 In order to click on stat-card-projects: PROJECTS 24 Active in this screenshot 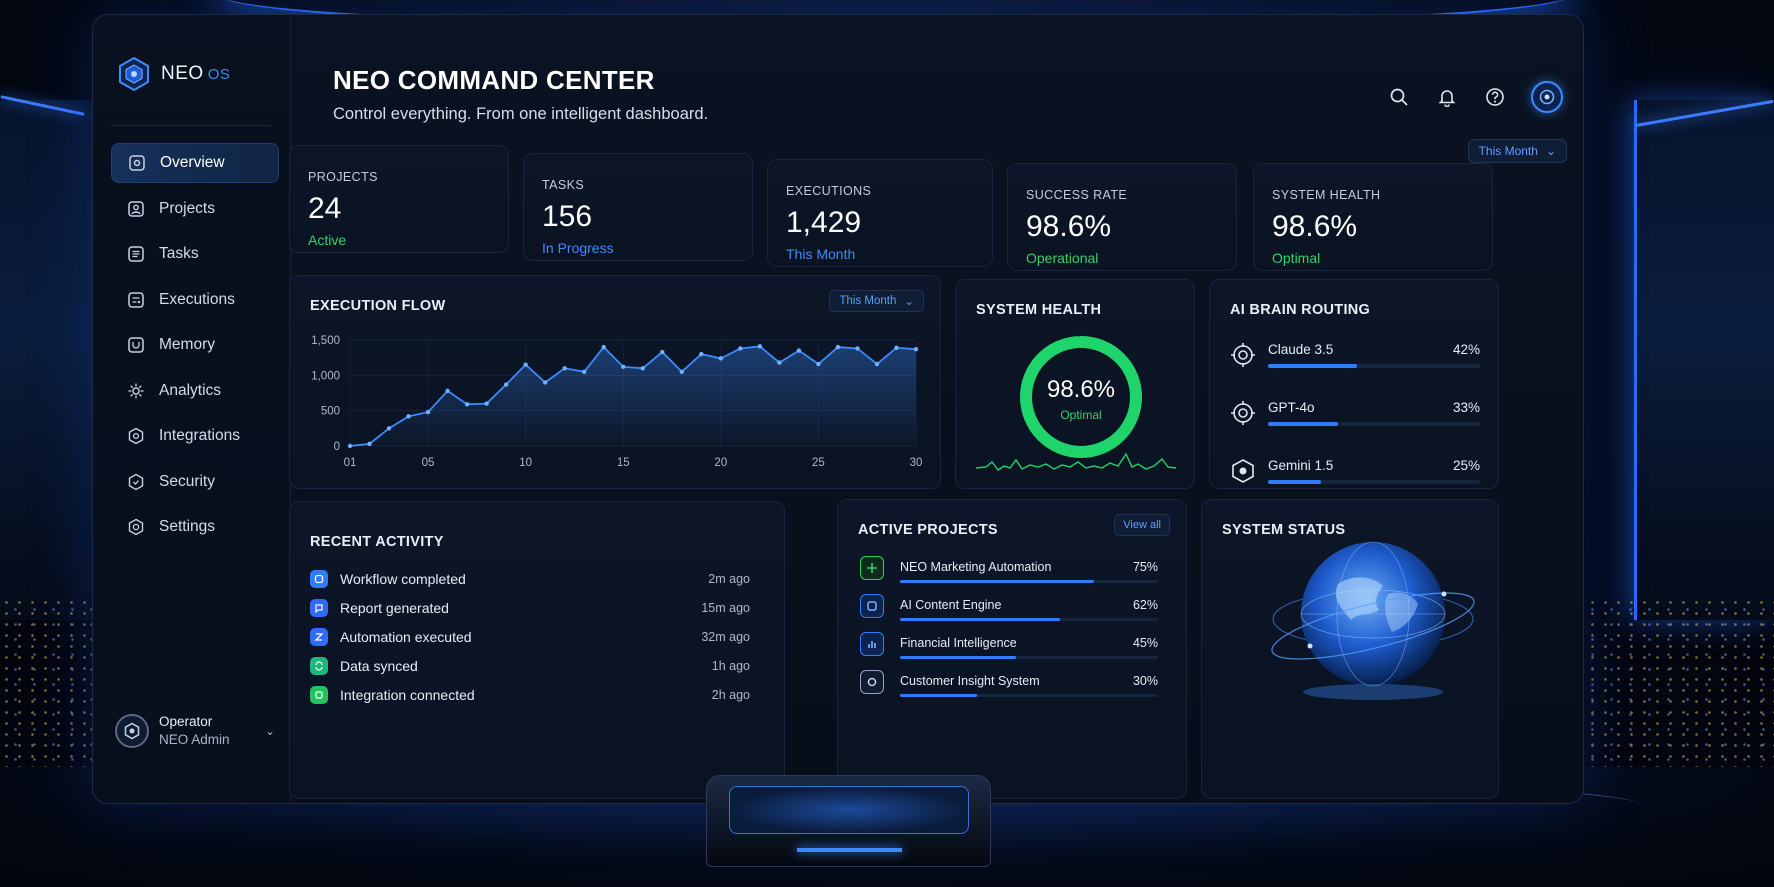, I will do `click(399, 199)`.